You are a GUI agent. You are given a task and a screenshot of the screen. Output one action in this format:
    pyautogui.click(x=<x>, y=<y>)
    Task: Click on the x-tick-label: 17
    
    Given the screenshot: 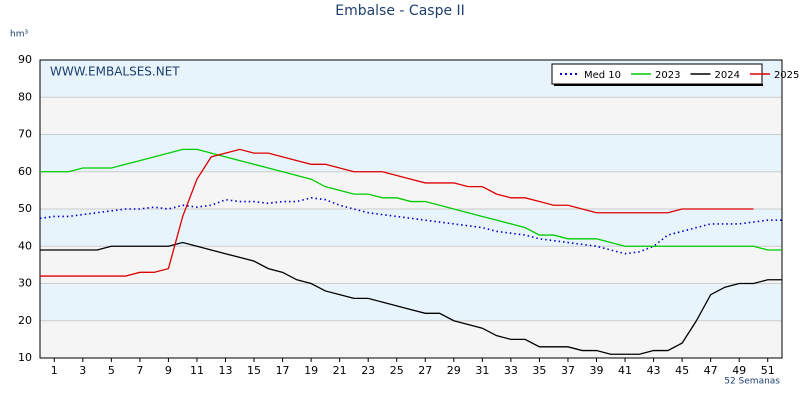 What is the action you would take?
    pyautogui.click(x=283, y=370)
    